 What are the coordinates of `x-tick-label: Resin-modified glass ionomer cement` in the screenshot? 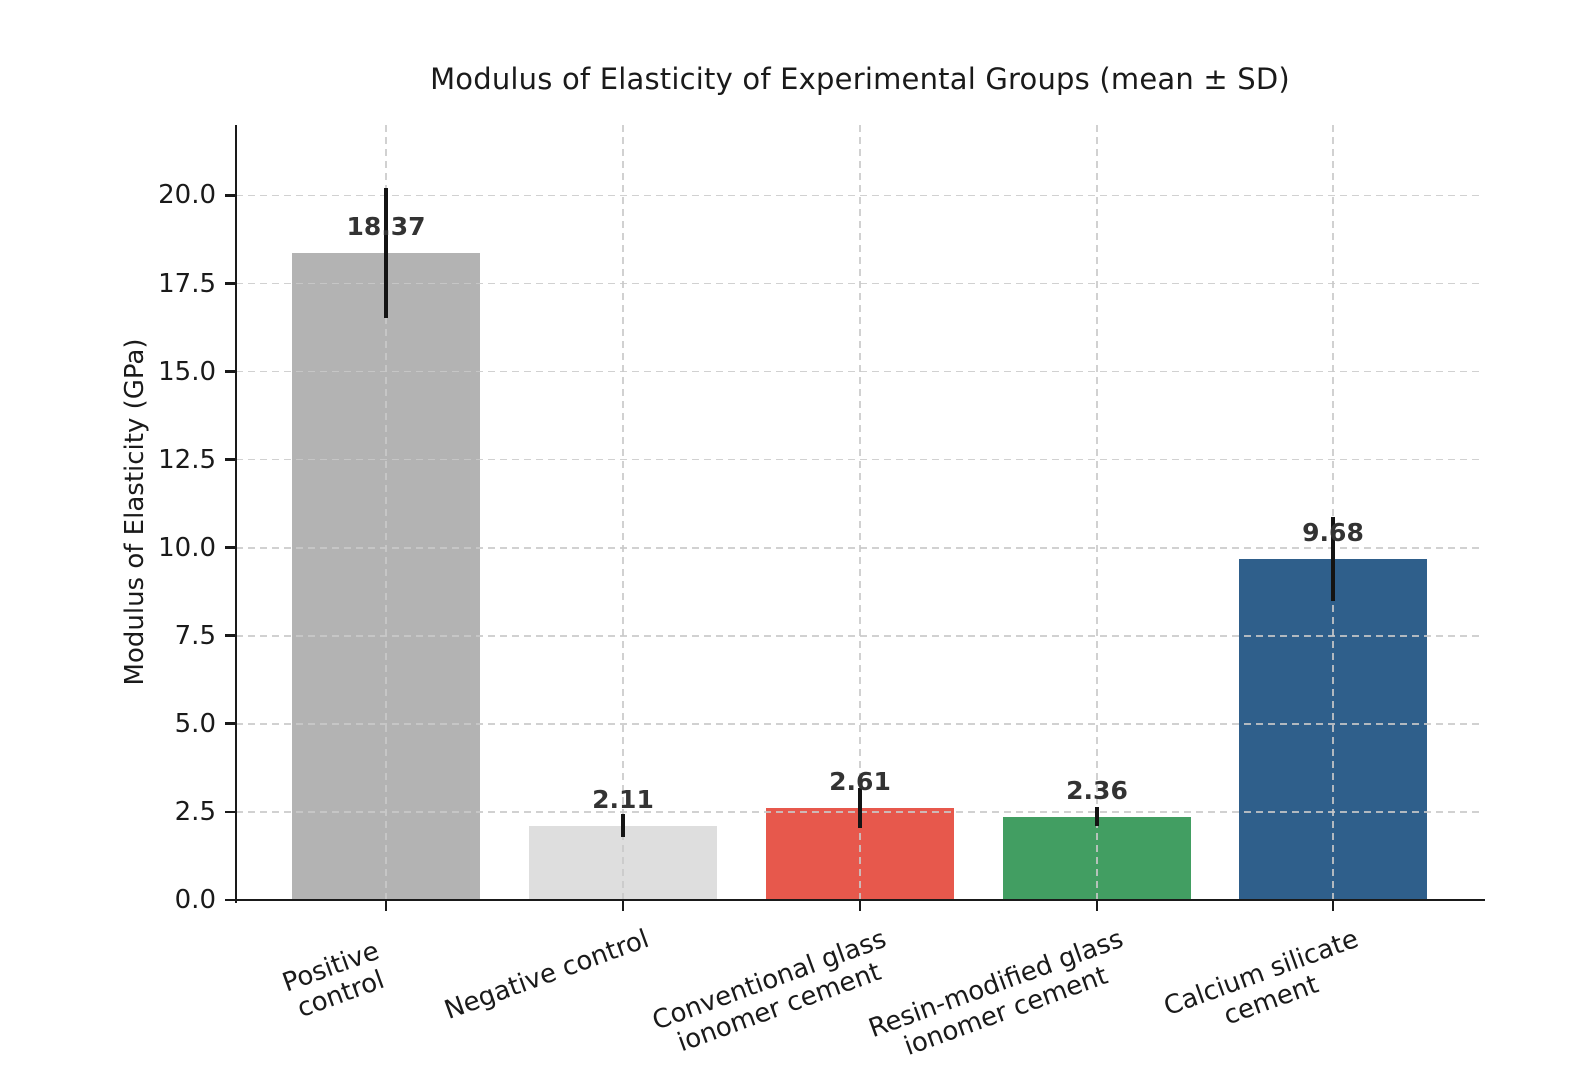 It's located at (995, 993).